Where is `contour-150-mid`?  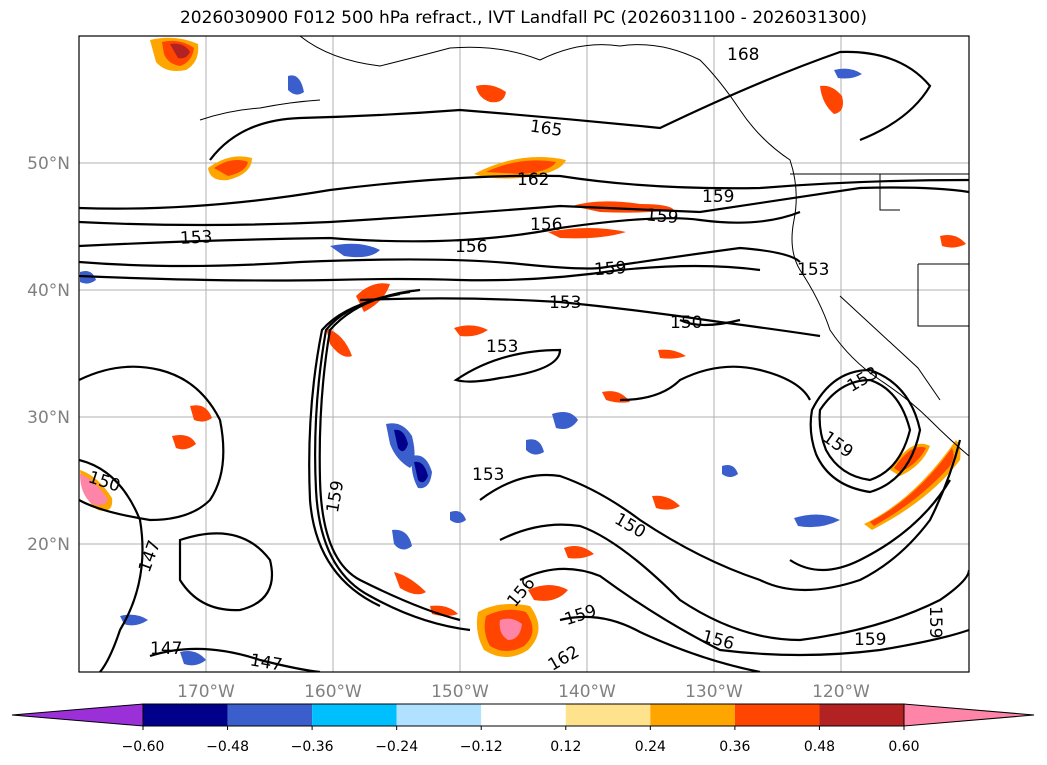 contour-150-mid is located at coordinates (715, 383).